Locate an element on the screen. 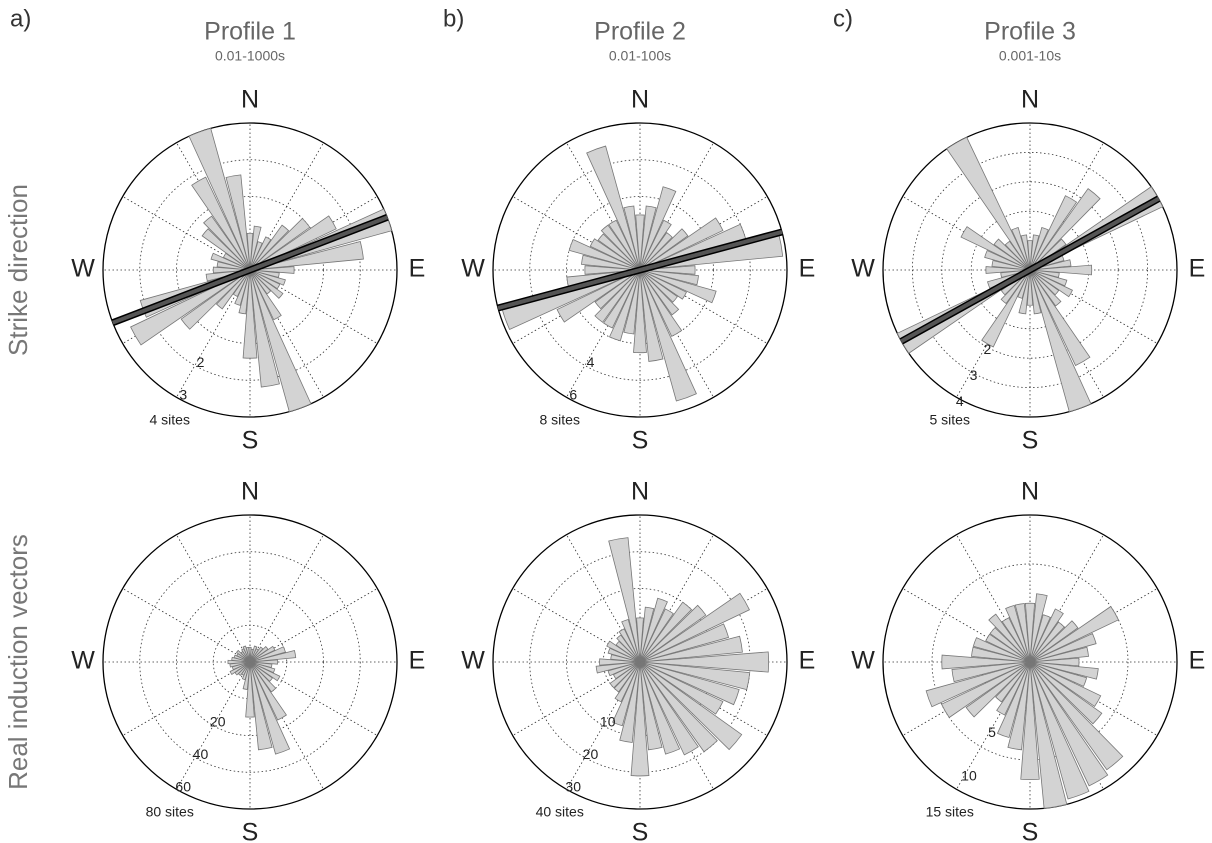 This screenshot has width=1212, height=843. panel-subtitle: 0.001-10s is located at coordinates (1030, 56).